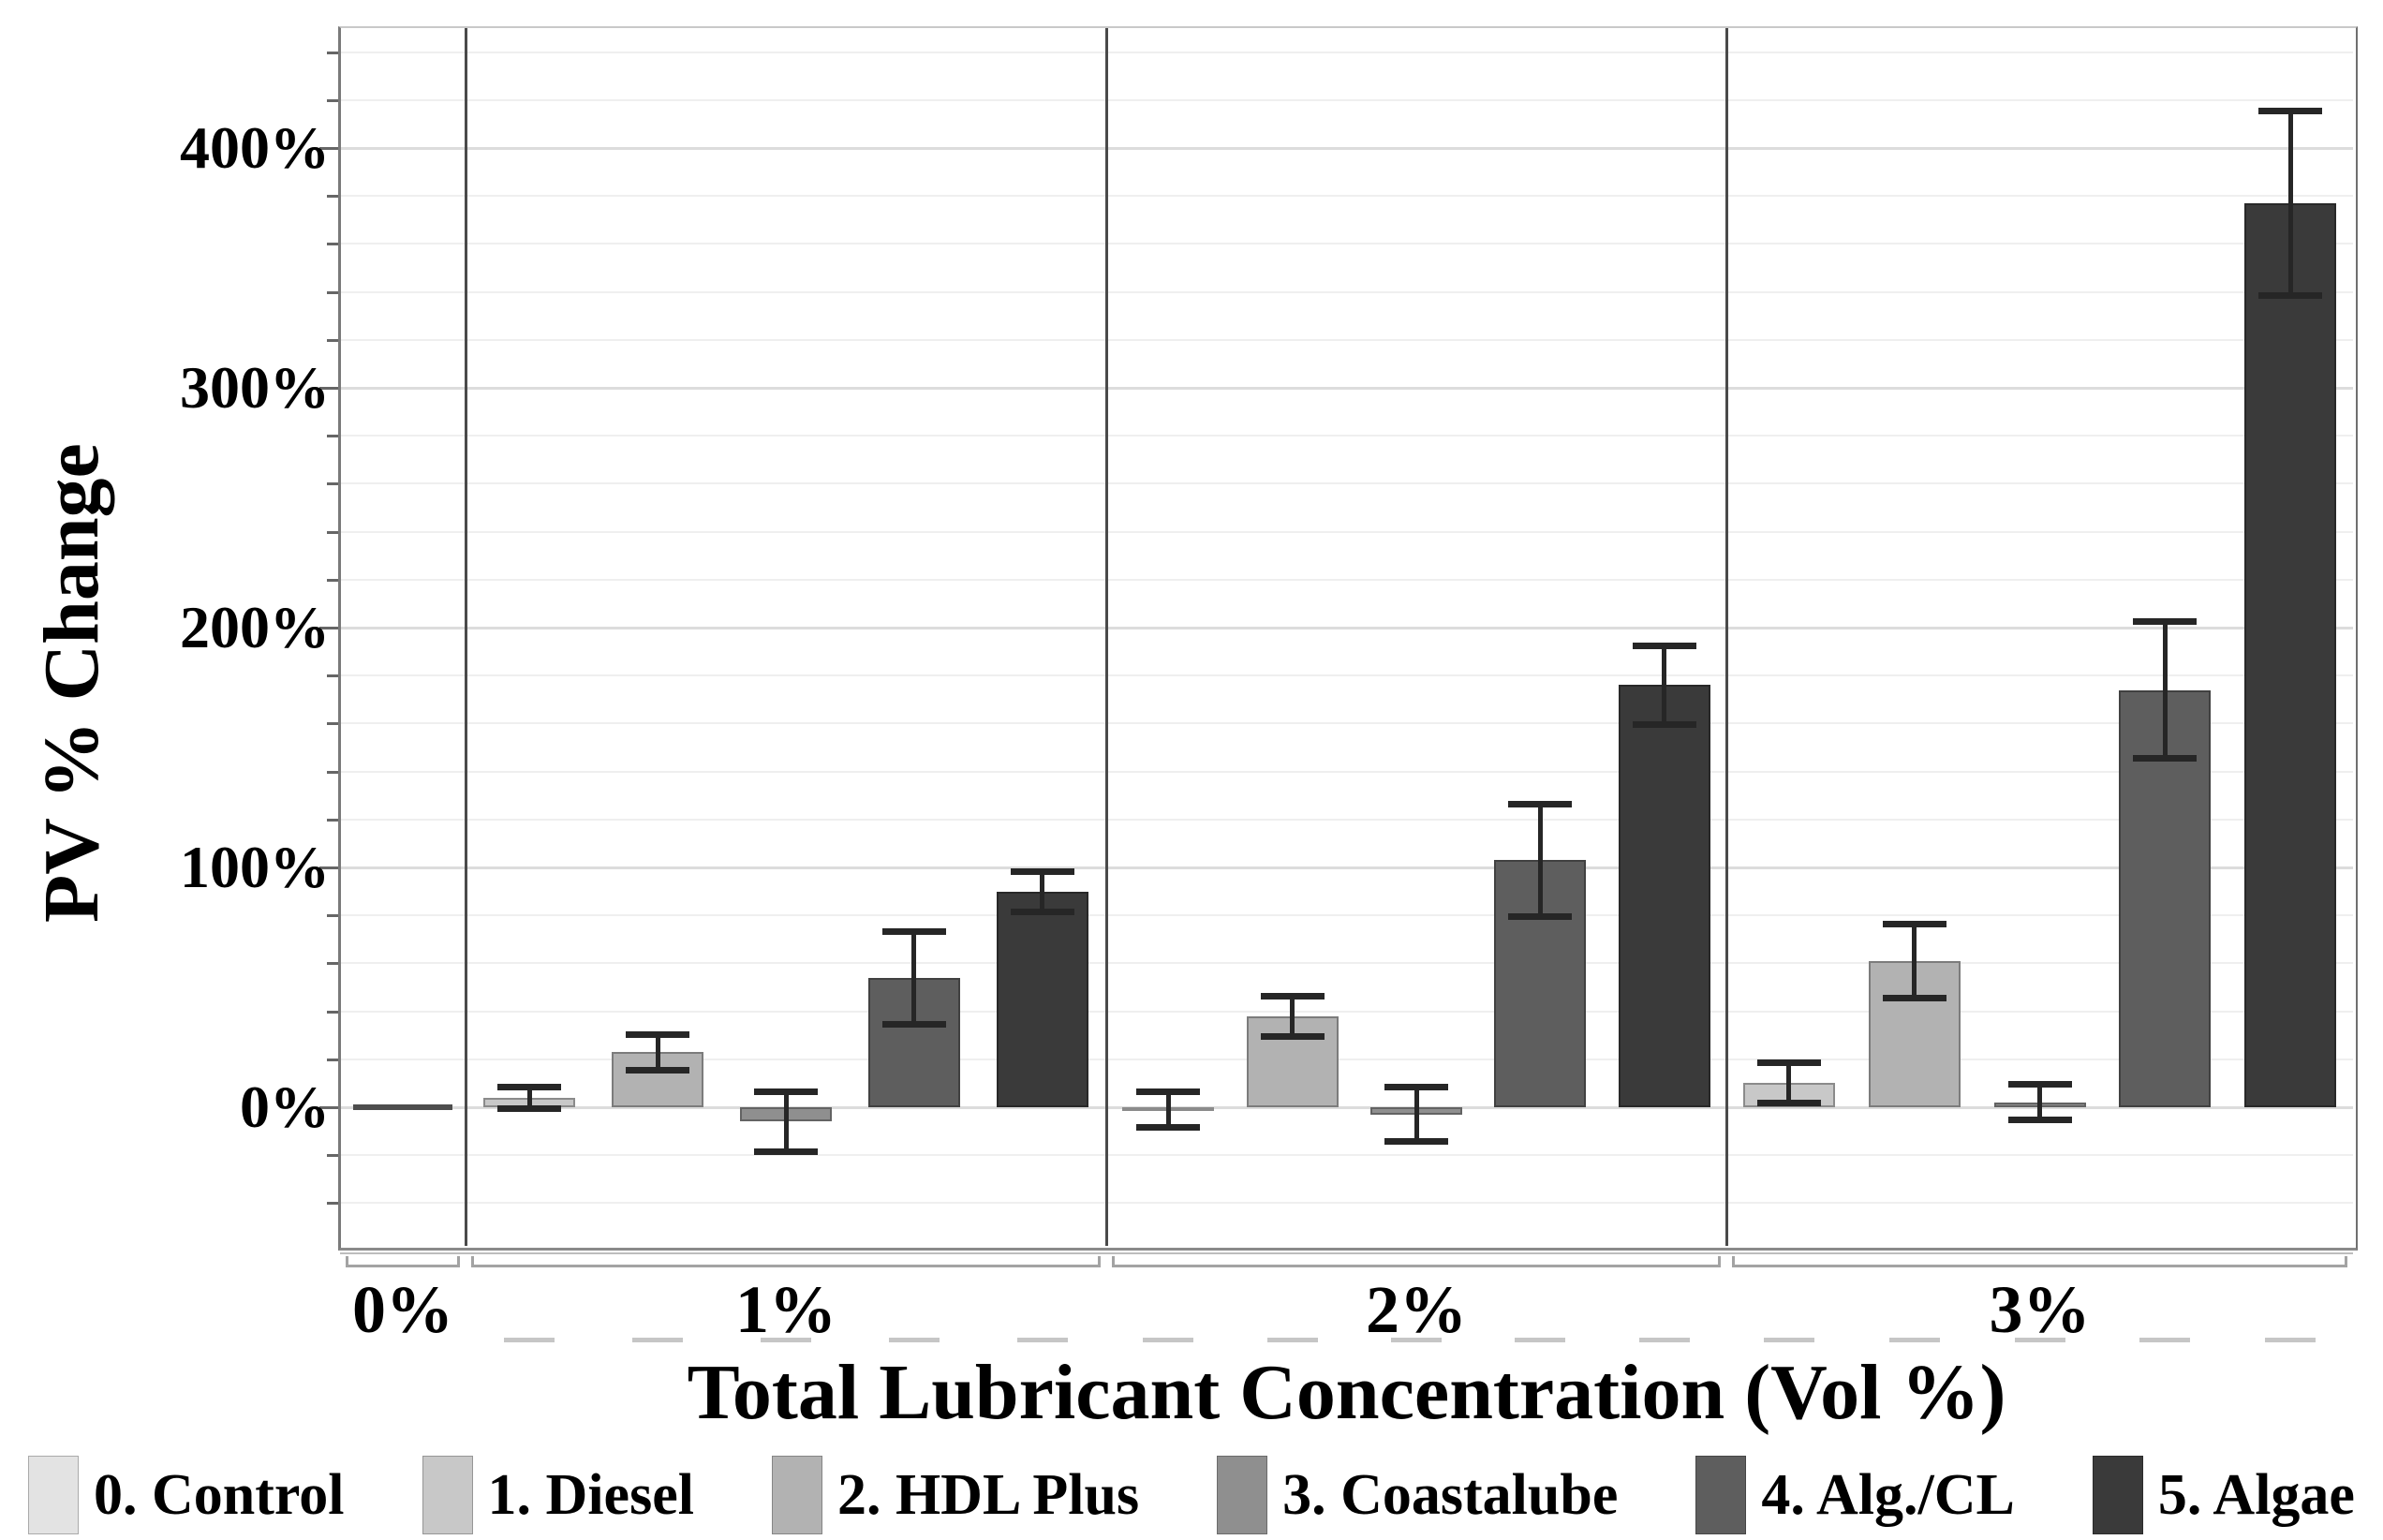  What do you see at coordinates (785, 1309) in the screenshot?
I see `x-tick-label-1pct: 1%` at bounding box center [785, 1309].